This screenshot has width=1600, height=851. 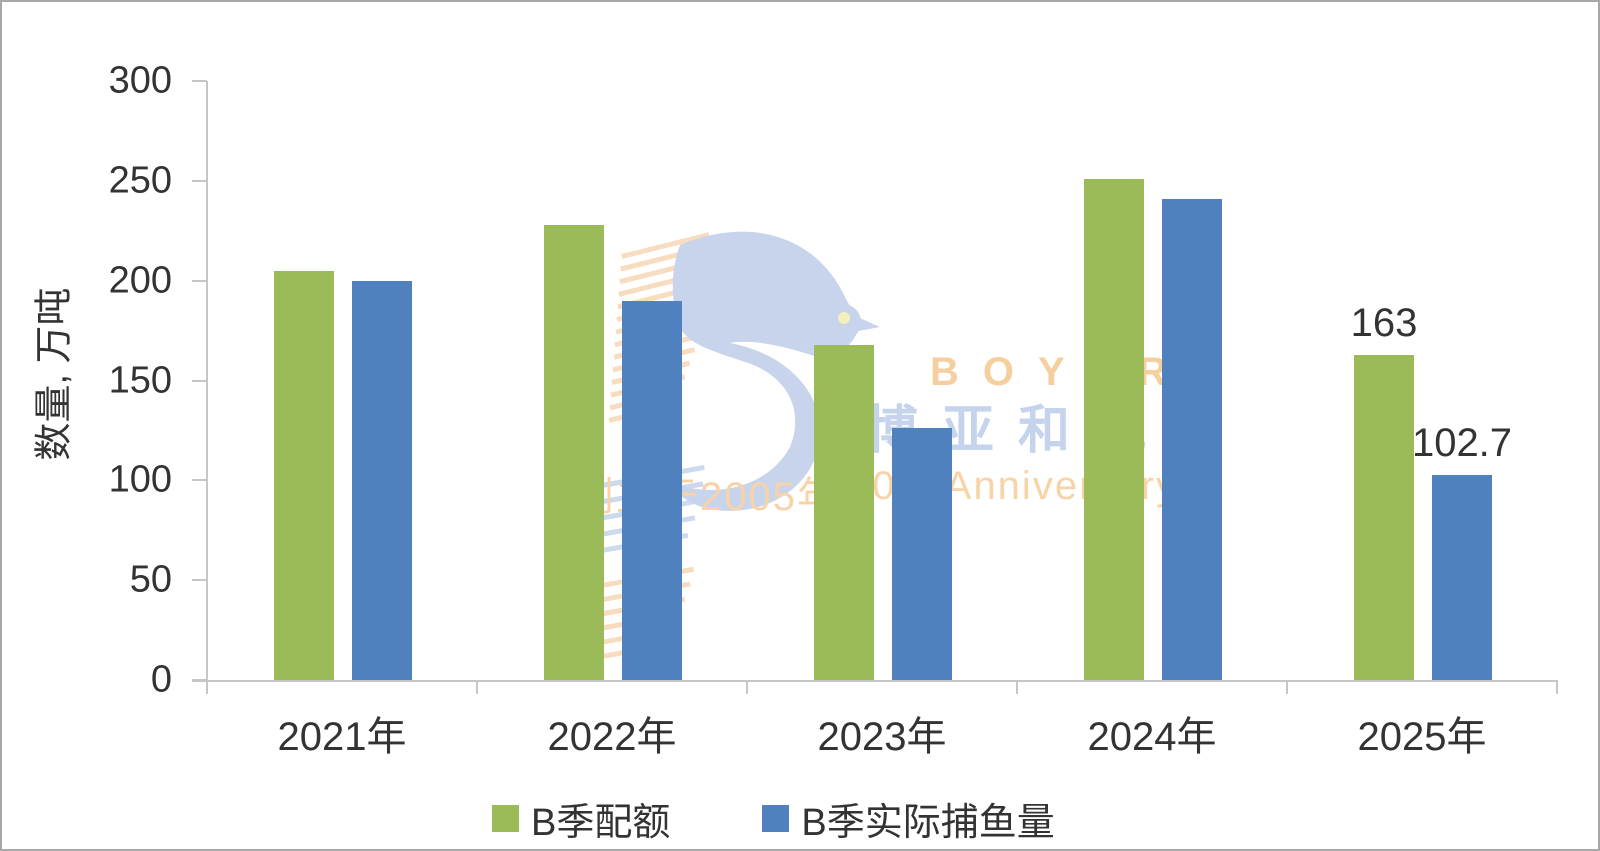 What do you see at coordinates (1384, 517) in the screenshot?
I see `bar-2025年-B季配额` at bounding box center [1384, 517].